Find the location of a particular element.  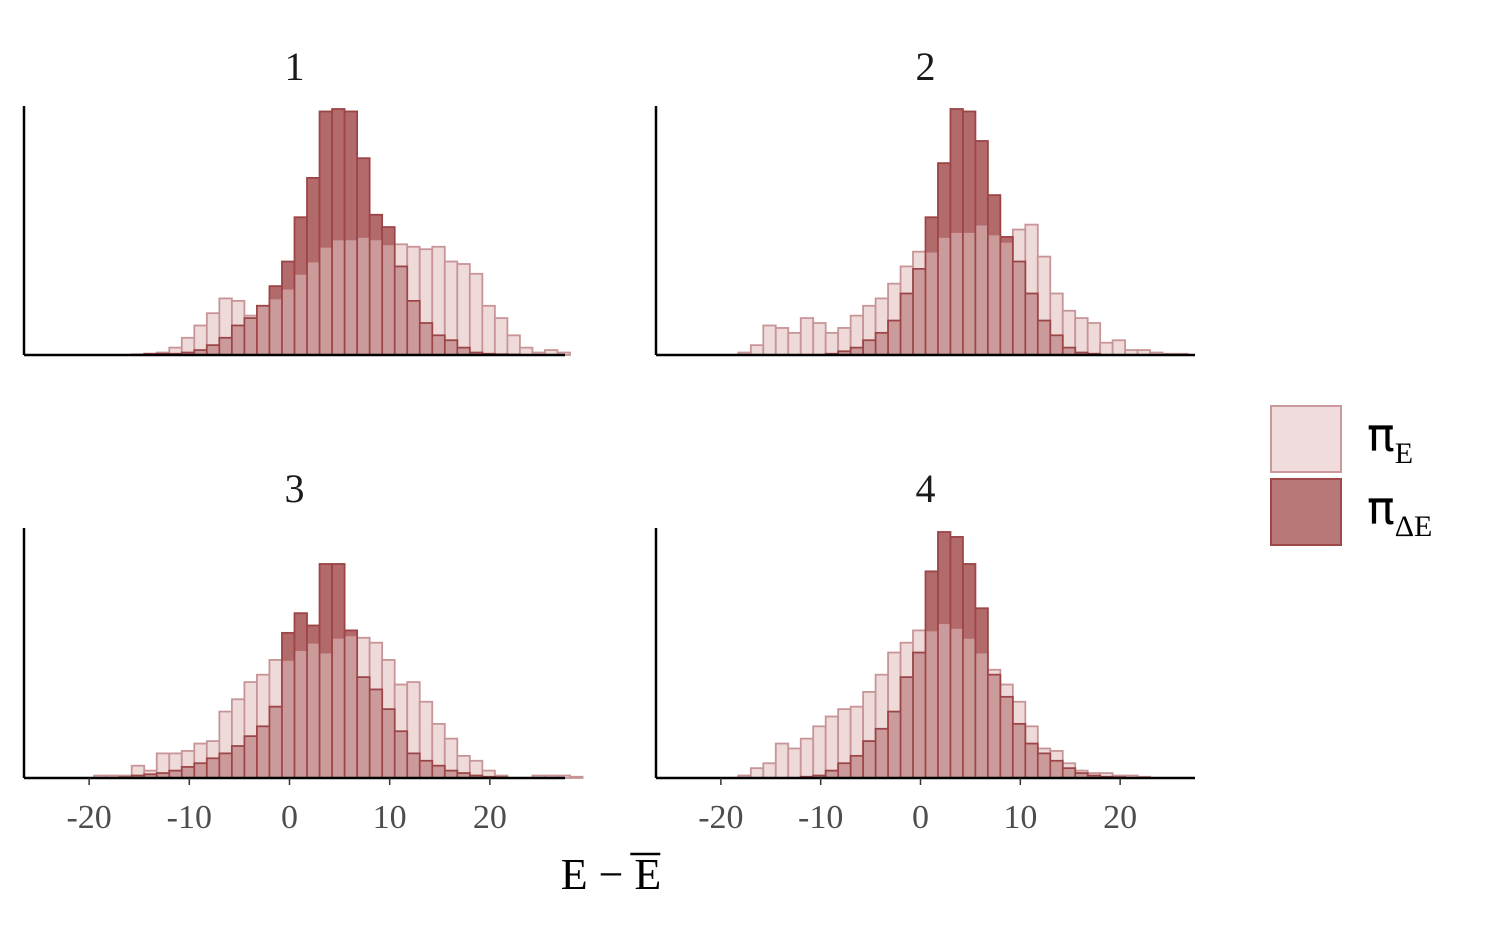

x-tick-label: 20 is located at coordinates (490, 817).